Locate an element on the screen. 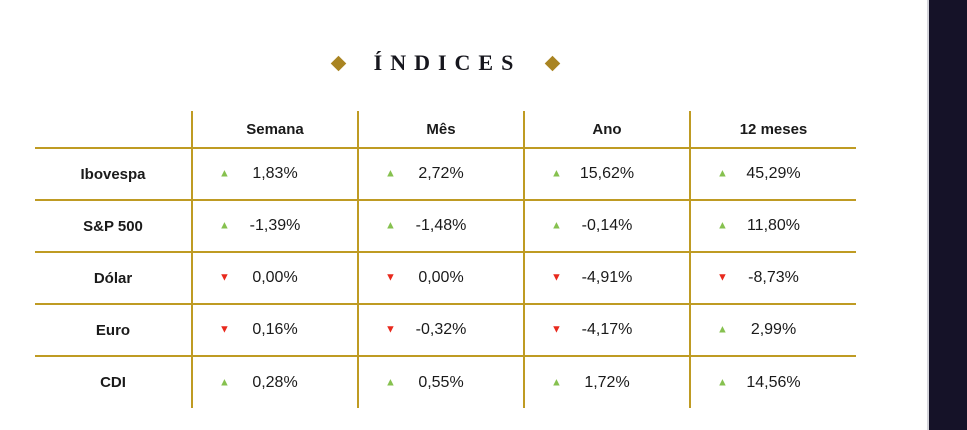  table-row: S&P 500 ▲ -1,39% ▲ -1,48% ▲ -0,14% ▲ 11,80% is located at coordinates (445, 226).